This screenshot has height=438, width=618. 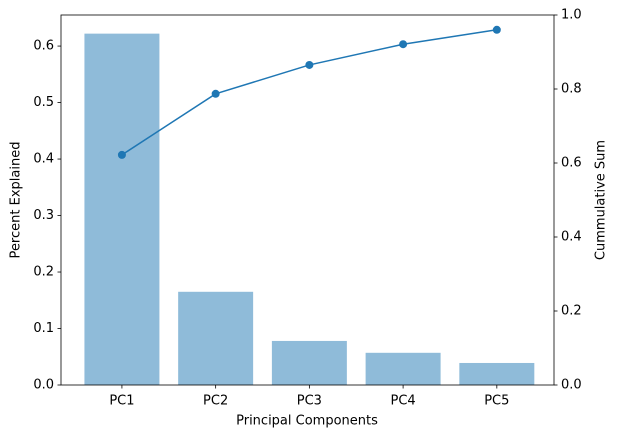 I want to click on y2-axis-label: Cummulative Sum, so click(x=601, y=200).